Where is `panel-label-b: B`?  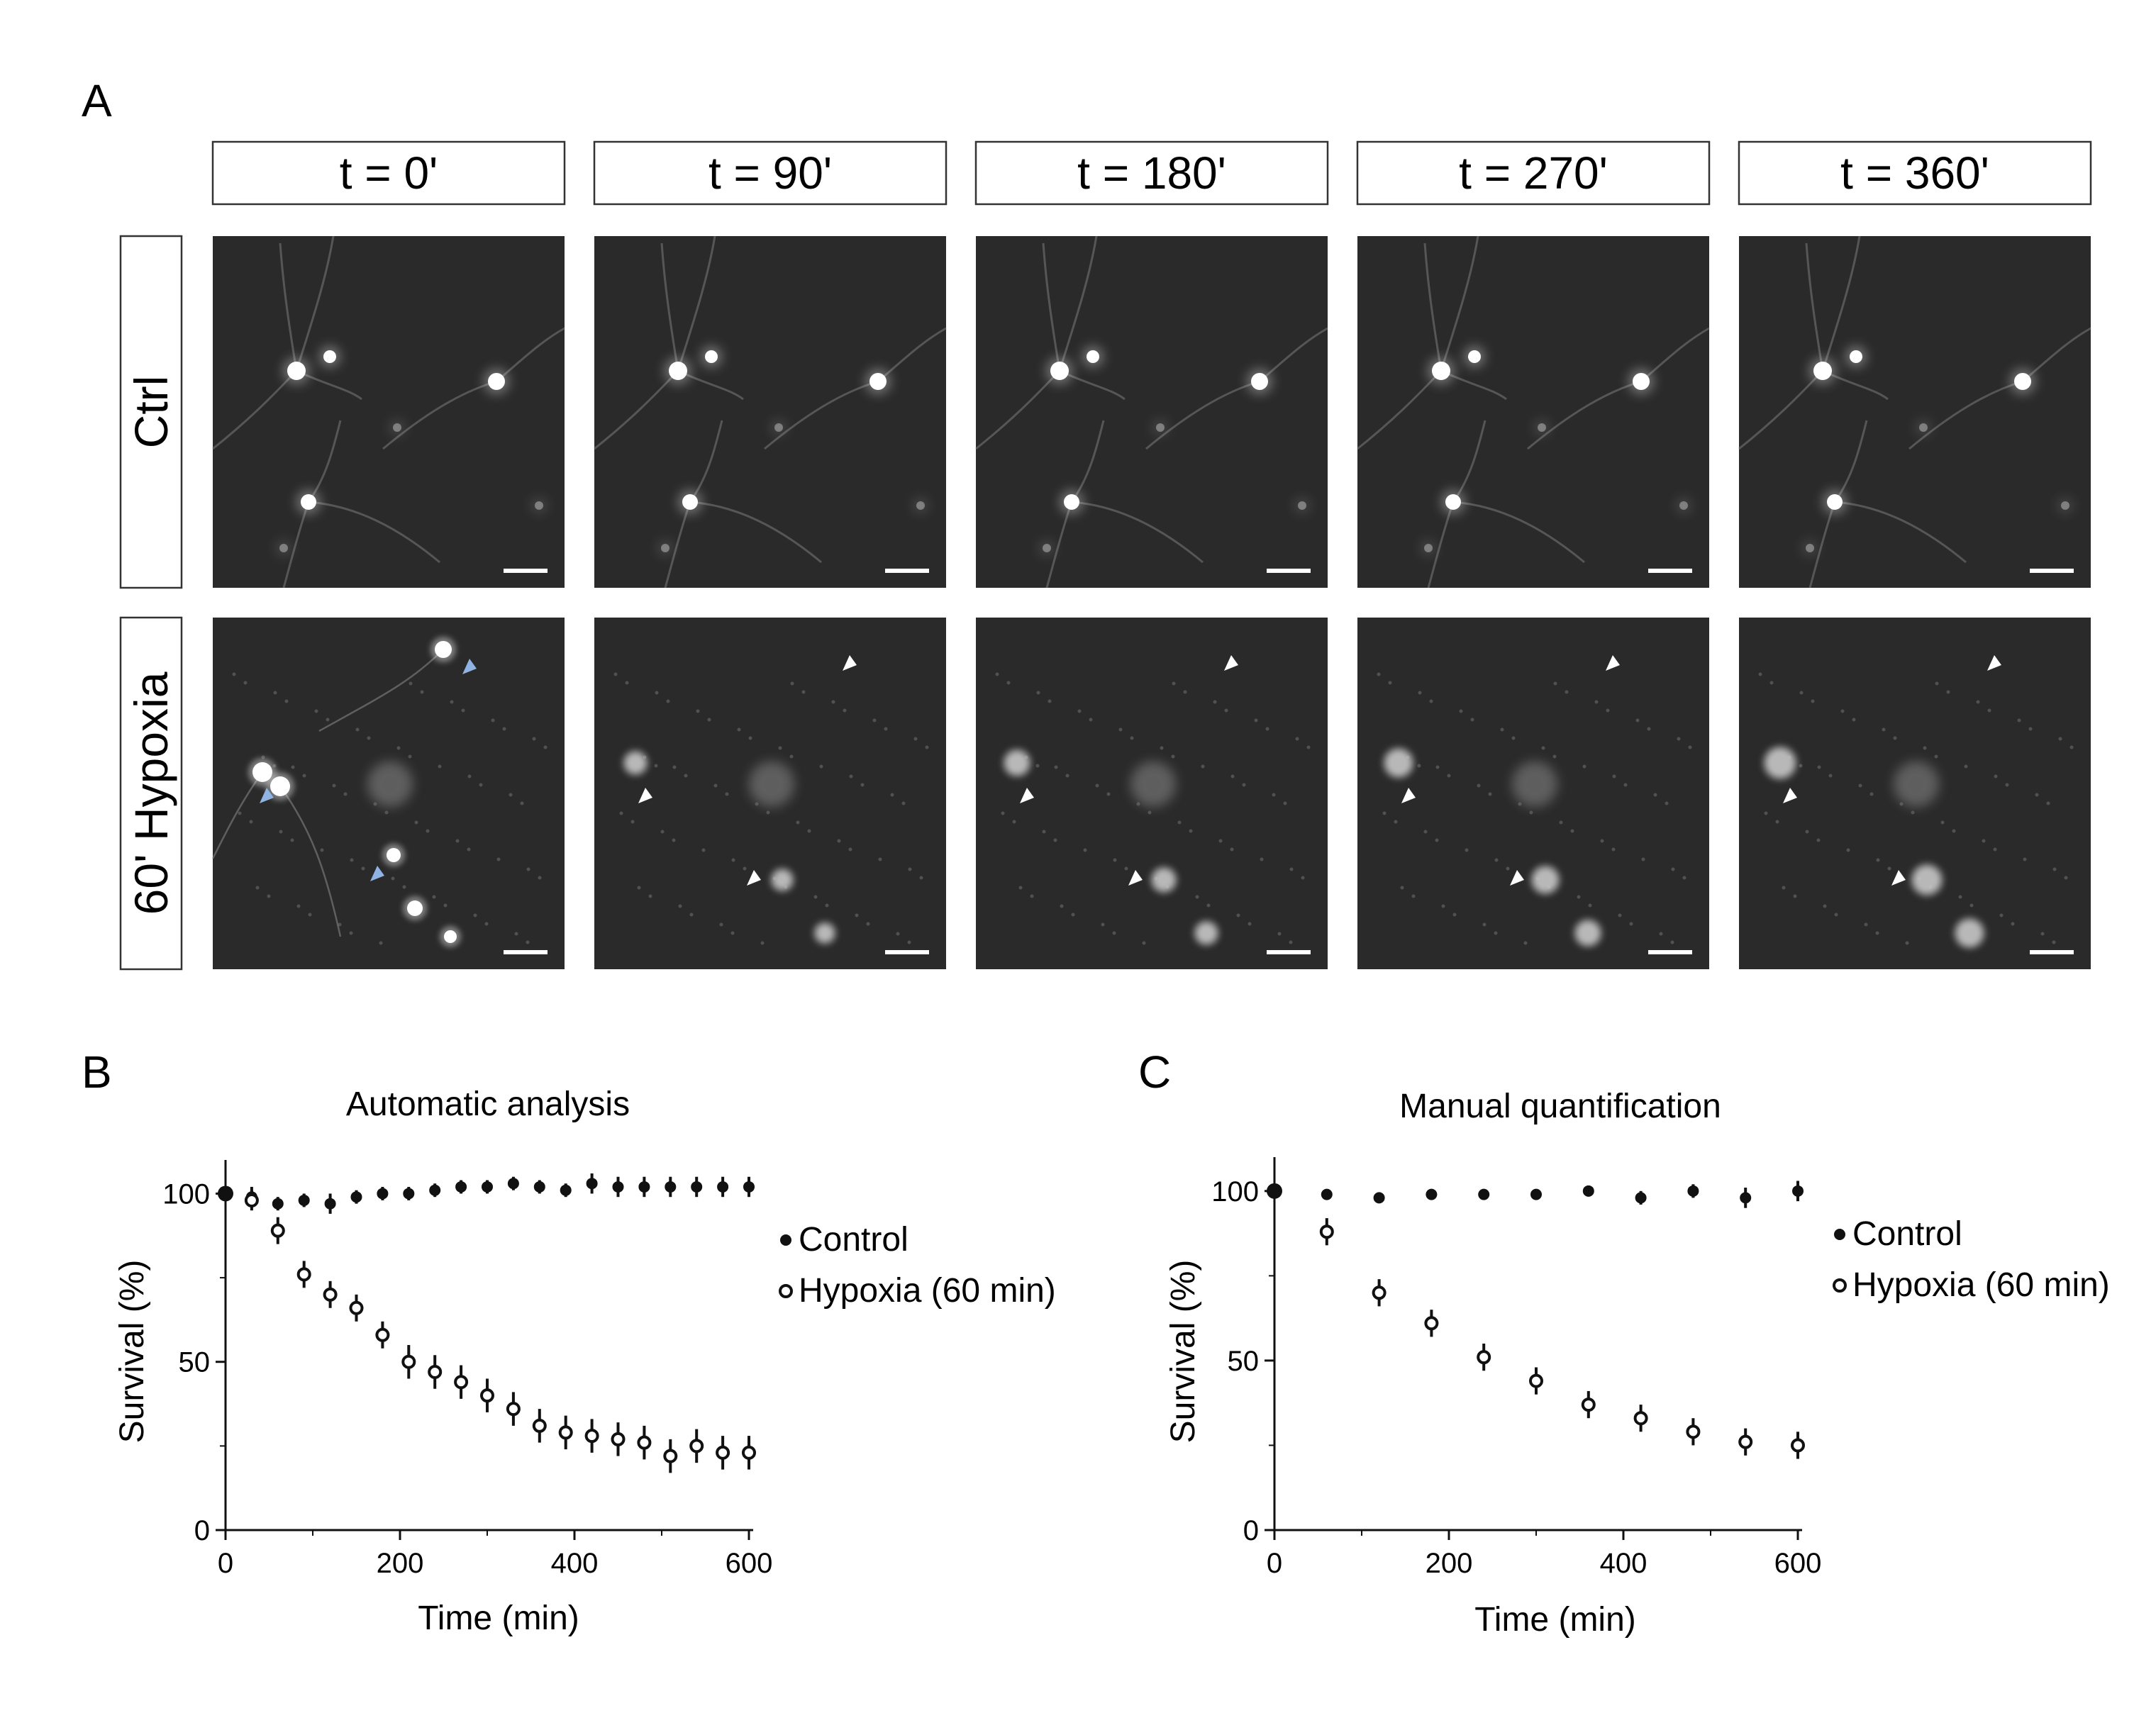 panel-label-b: B is located at coordinates (97, 1072).